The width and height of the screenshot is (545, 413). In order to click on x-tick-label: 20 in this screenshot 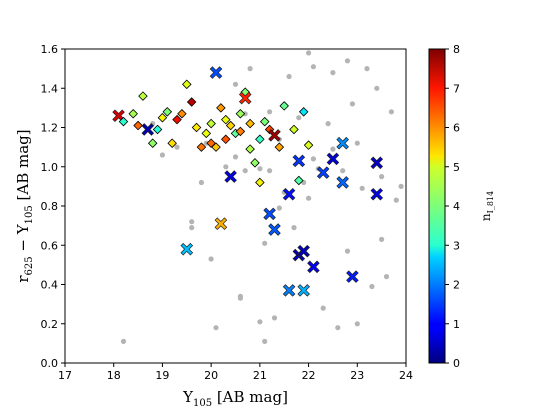, I will do `click(211, 375)`.